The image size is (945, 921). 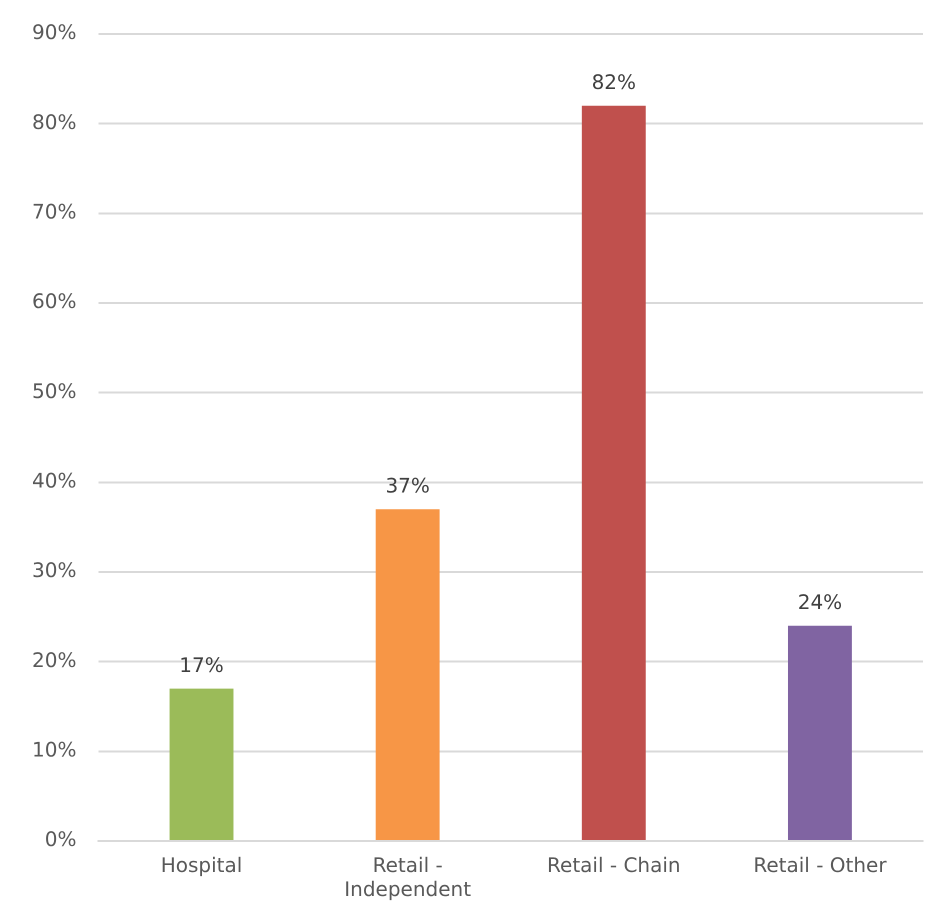 I want to click on y-tick-label: 30%, so click(x=54, y=570).